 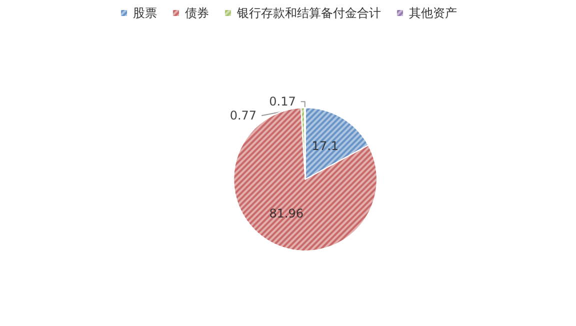 What do you see at coordinates (197, 13) in the screenshot?
I see `legend-label: 债券` at bounding box center [197, 13].